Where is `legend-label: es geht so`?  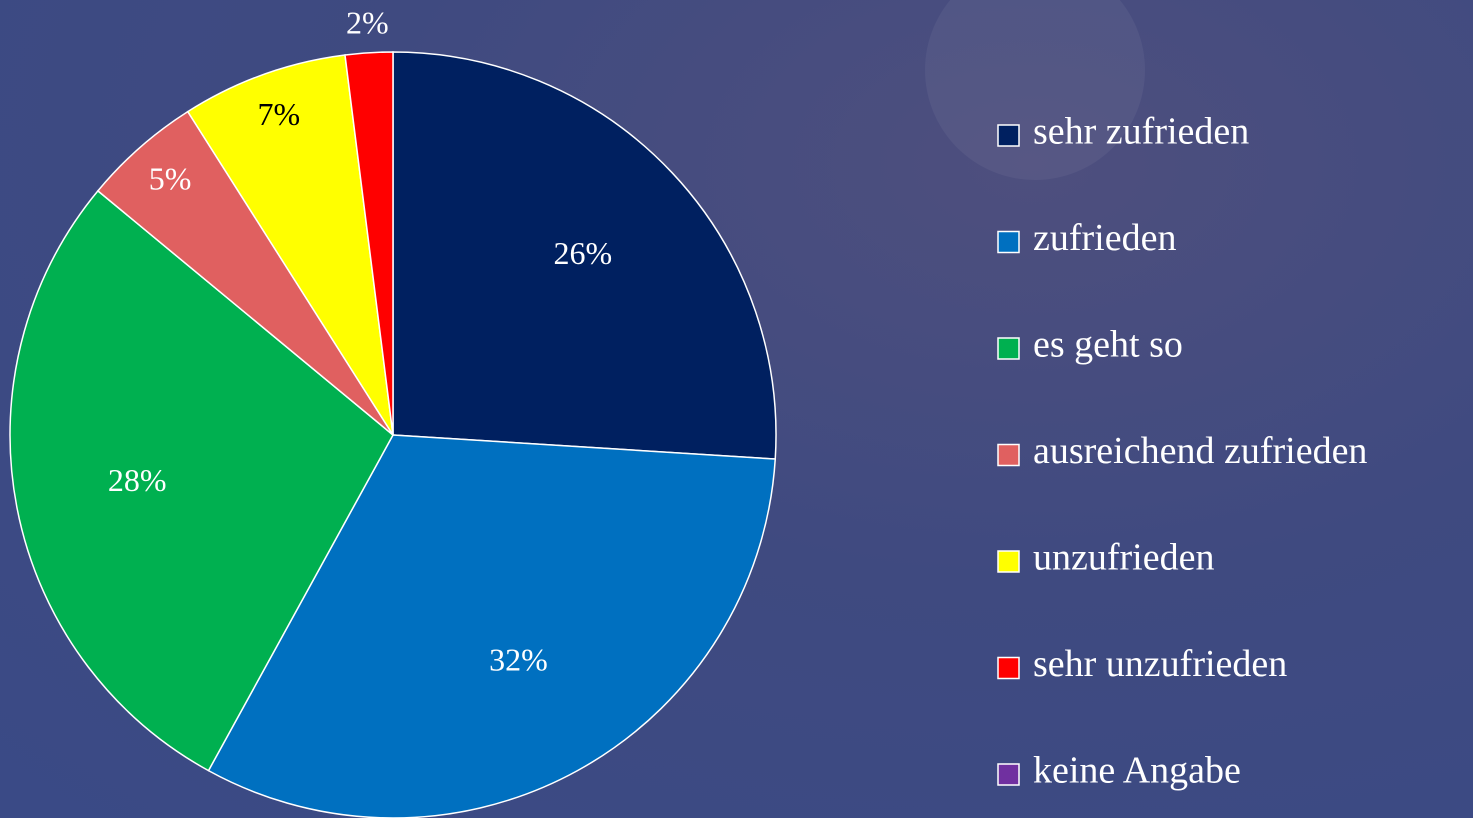
legend-label: es geht so is located at coordinates (1108, 345).